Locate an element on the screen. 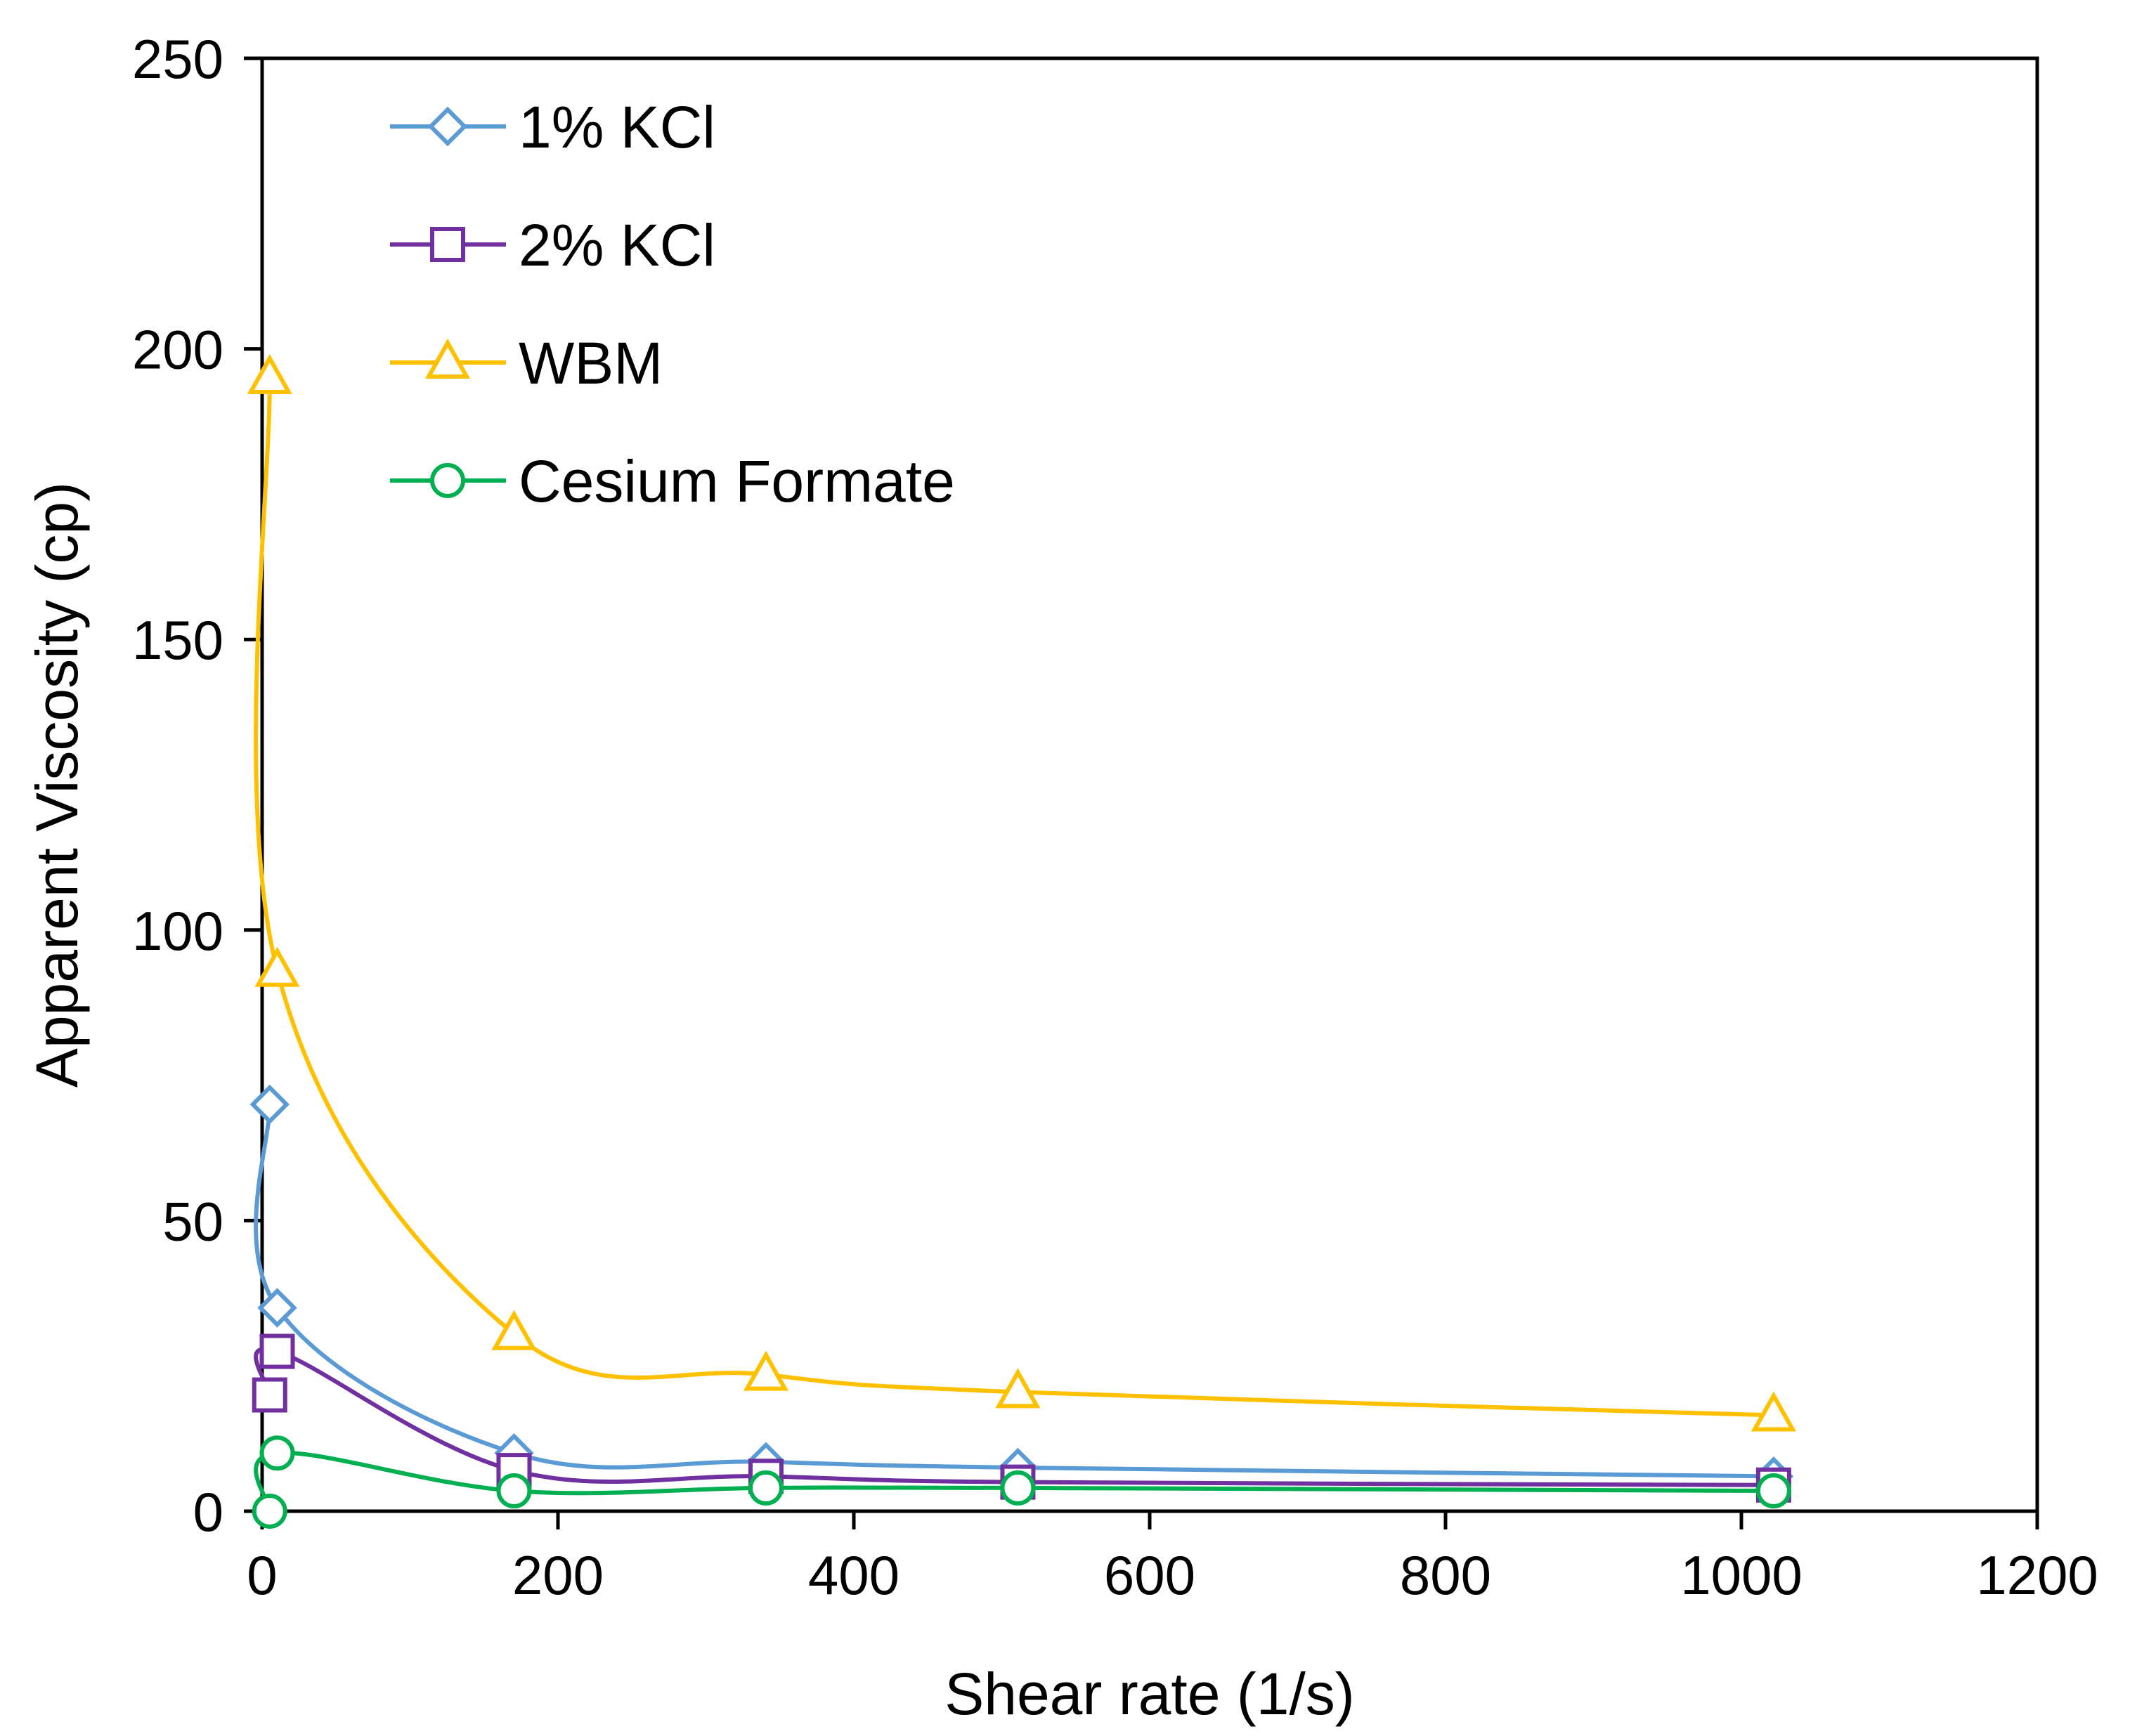 This screenshot has width=2130, height=1736. legend-item: Cesium Formate is located at coordinates (672, 481).